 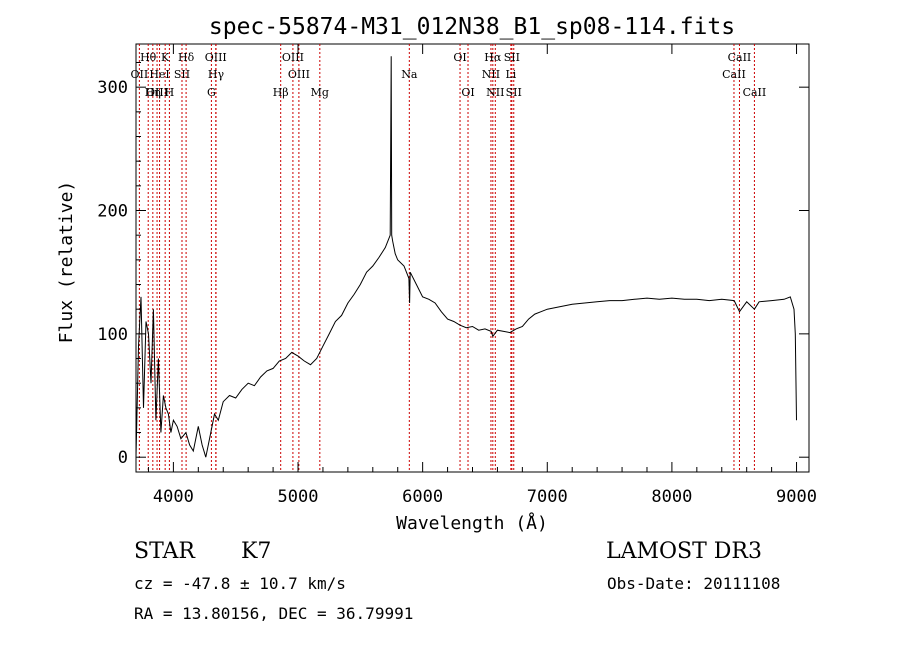 What do you see at coordinates (140, 74) in the screenshot?
I see `line-label-1: OII` at bounding box center [140, 74].